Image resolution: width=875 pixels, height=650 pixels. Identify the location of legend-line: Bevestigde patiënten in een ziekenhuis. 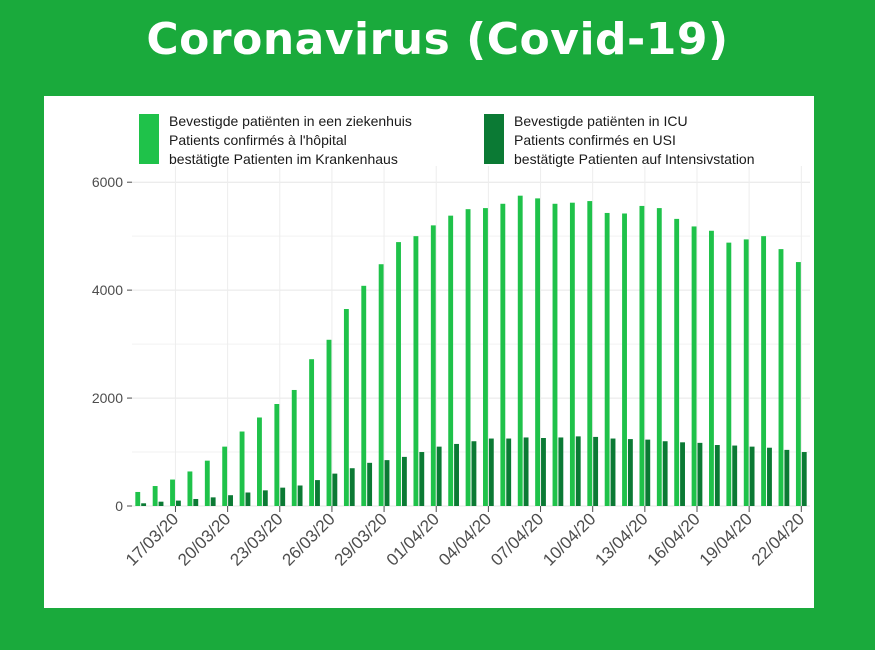
(290, 121).